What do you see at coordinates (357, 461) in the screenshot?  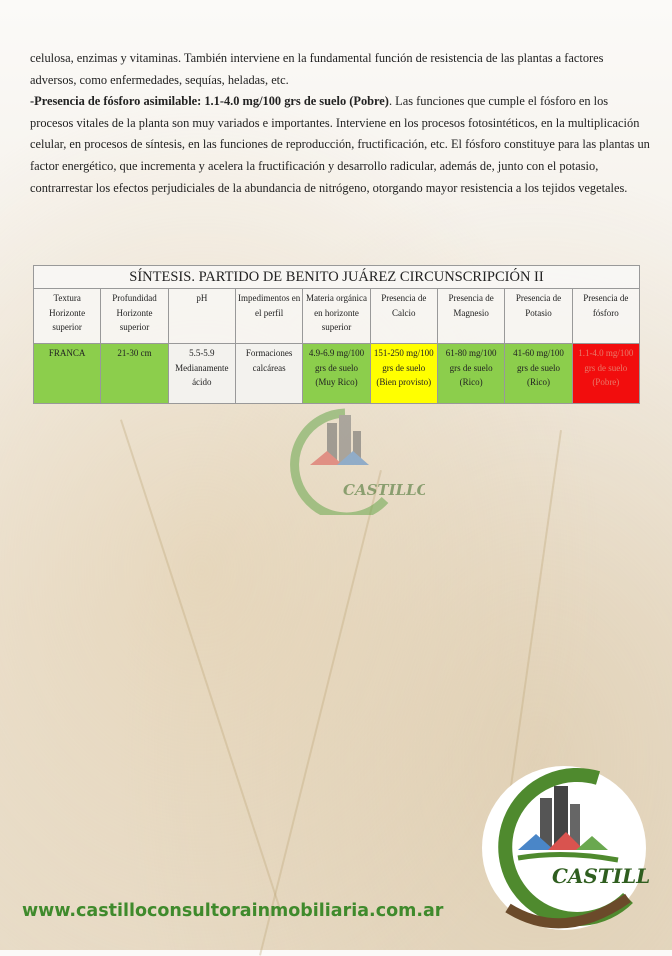 I see `castillo-watermark-logo: CASTILLO` at bounding box center [357, 461].